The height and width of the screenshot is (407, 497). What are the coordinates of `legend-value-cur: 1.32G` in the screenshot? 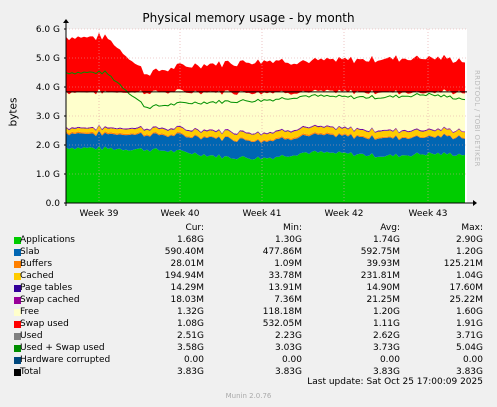 It's located at (190, 312).